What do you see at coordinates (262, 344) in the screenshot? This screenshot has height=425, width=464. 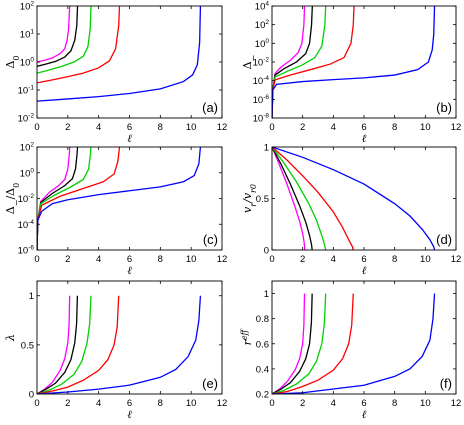 I see `y-tick-label: 0.6` at bounding box center [262, 344].